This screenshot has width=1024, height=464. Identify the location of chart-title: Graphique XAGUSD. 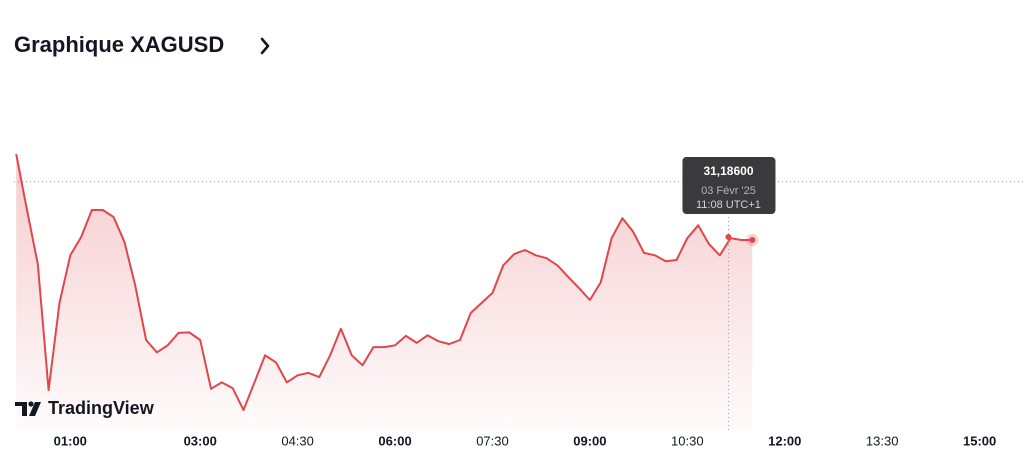
(119, 44).